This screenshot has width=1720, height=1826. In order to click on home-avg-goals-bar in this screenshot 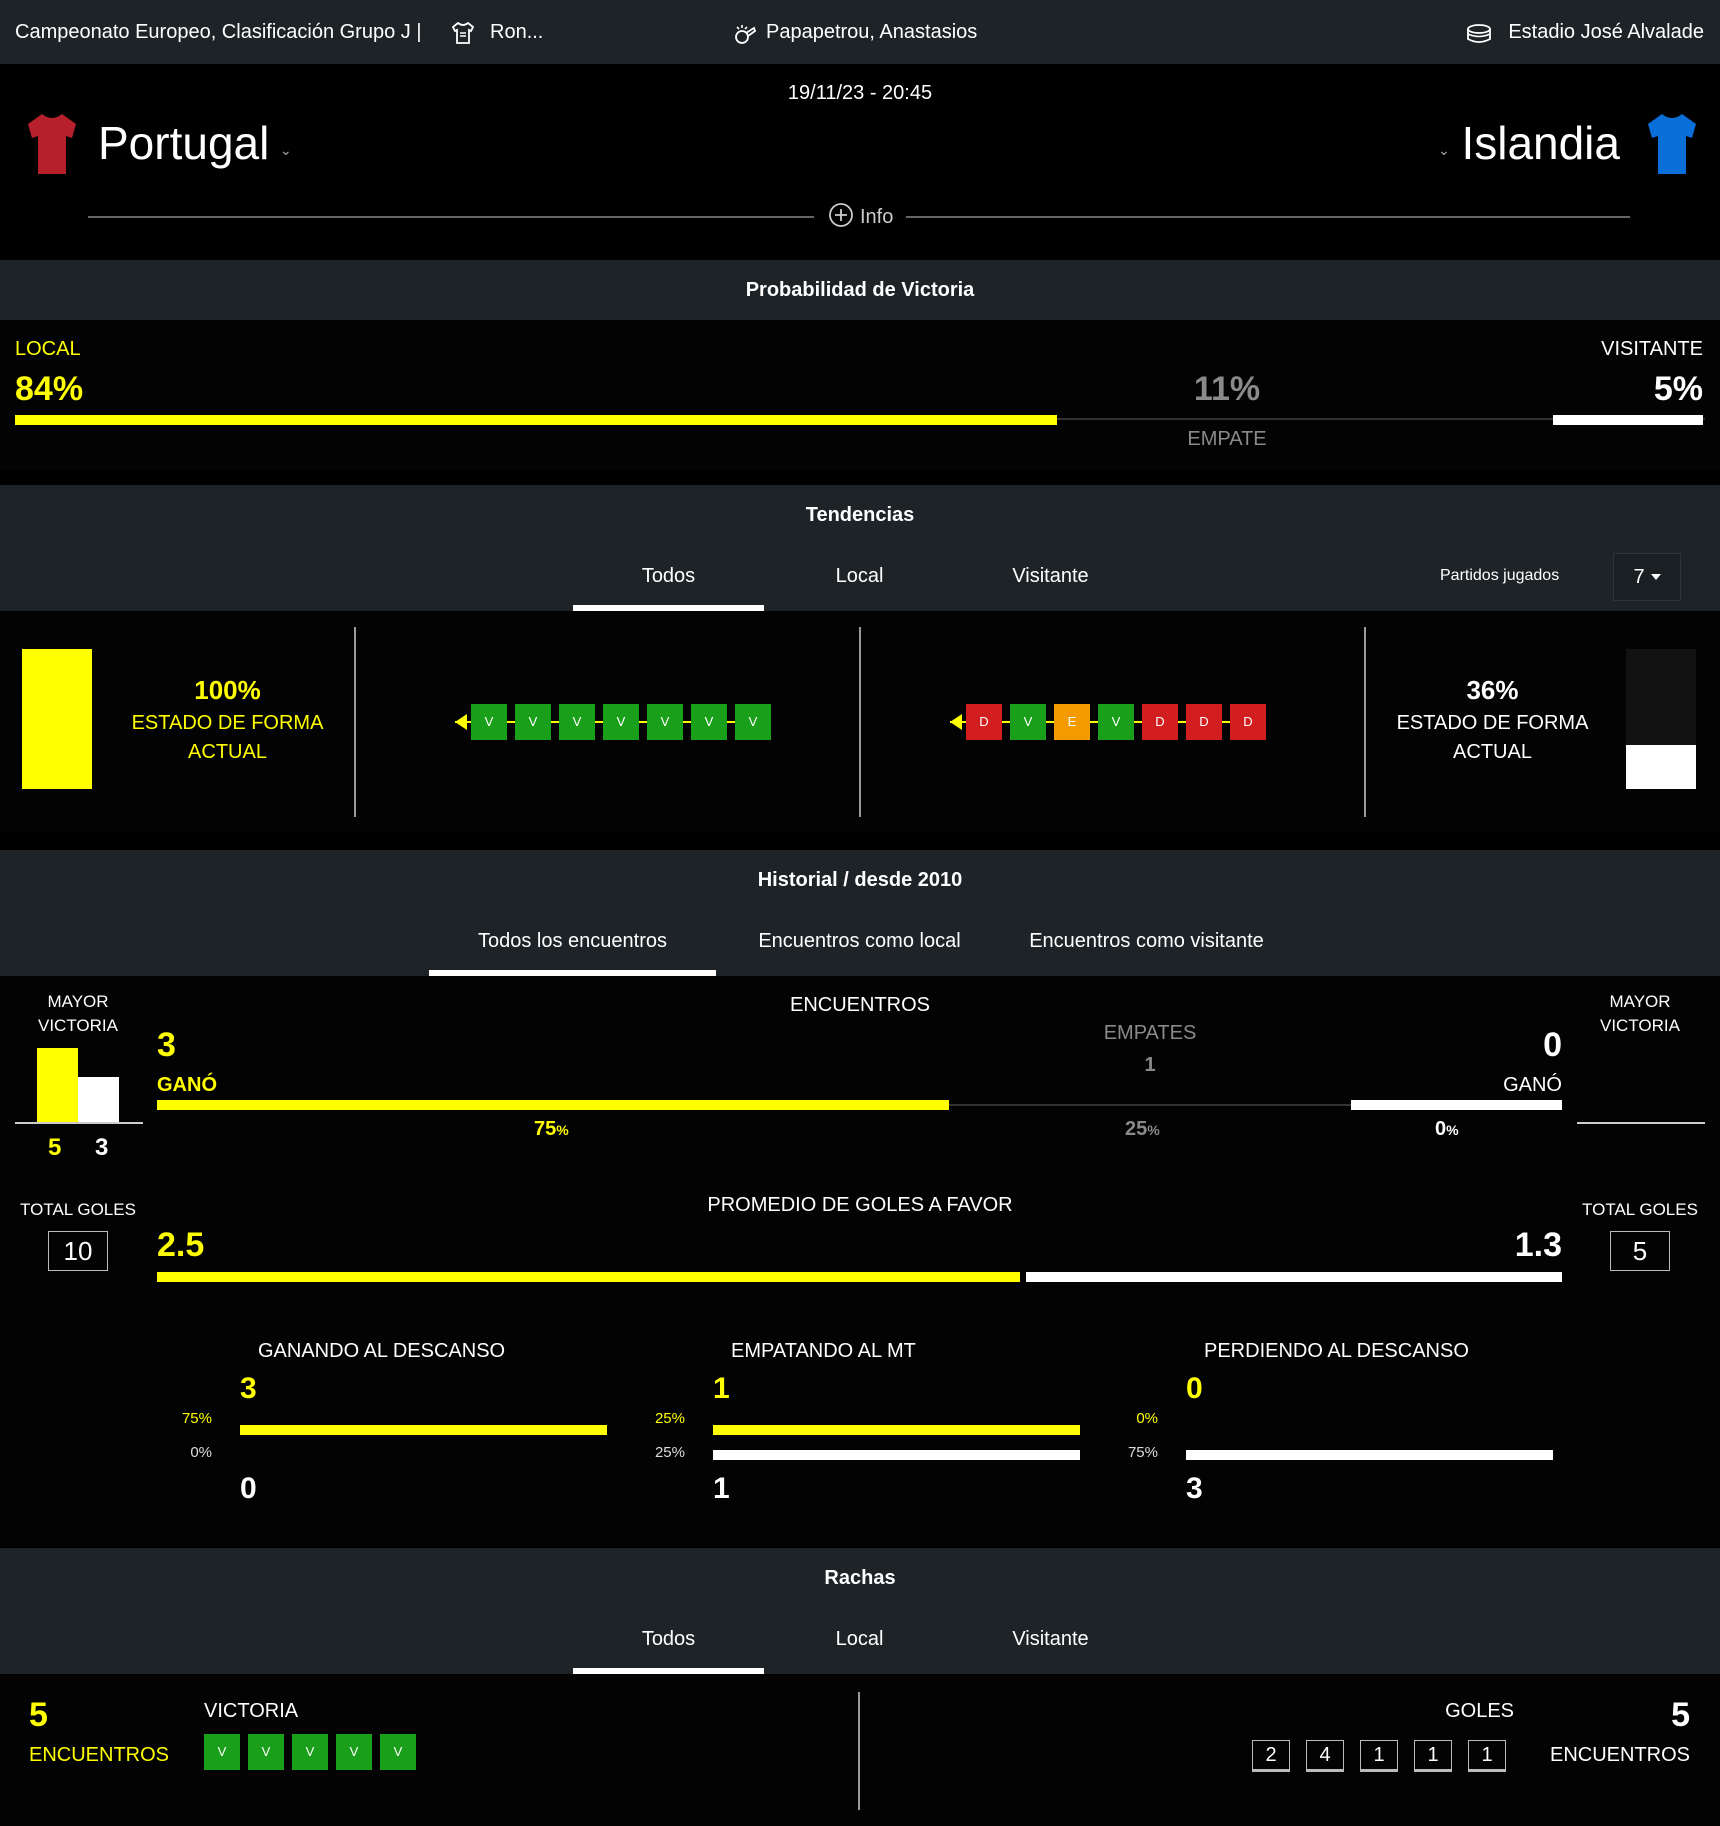, I will do `click(588, 1277)`.